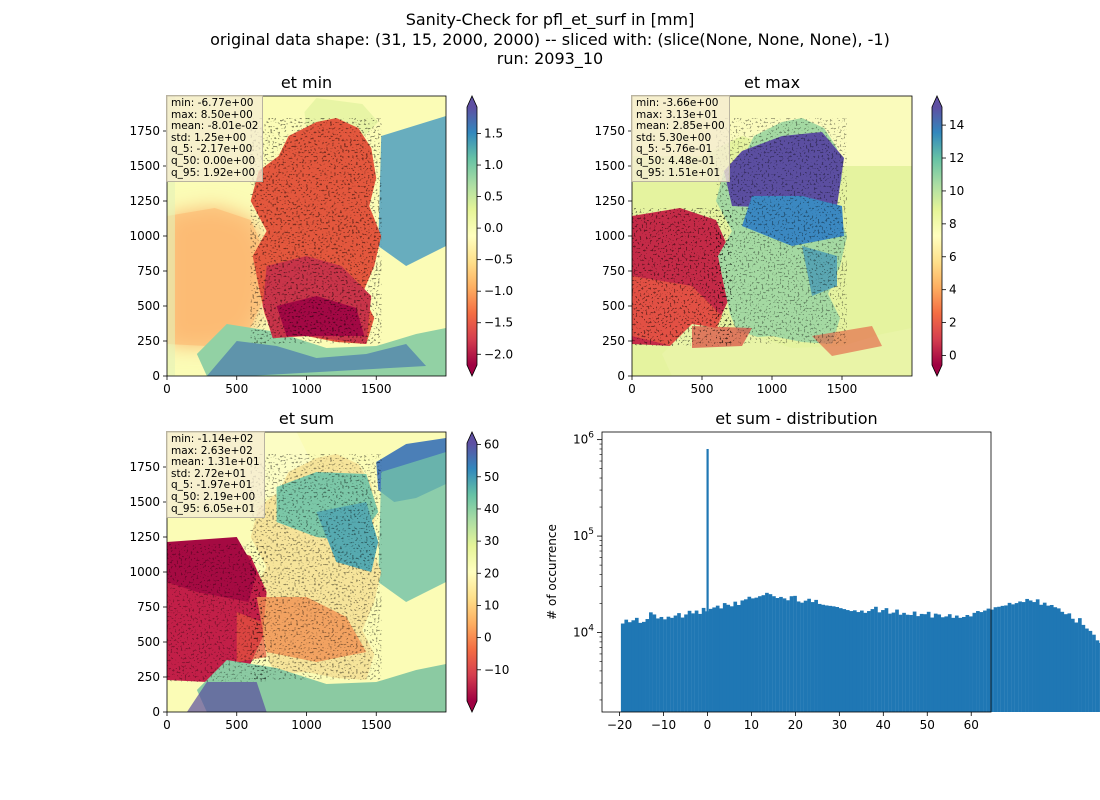 The width and height of the screenshot is (1100, 800). Describe the element at coordinates (144, 131) in the screenshot. I see `y-tick-label: 1750` at that location.